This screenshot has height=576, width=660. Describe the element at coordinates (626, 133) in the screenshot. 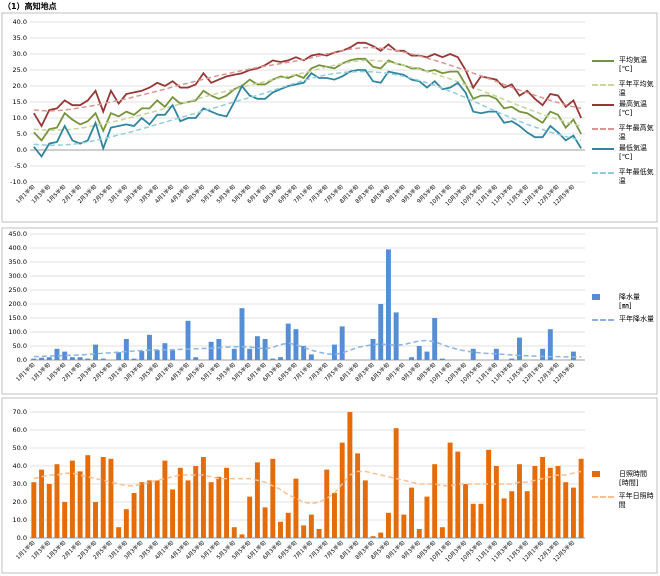

I see `legend-entry: 平年最高気温` at that location.